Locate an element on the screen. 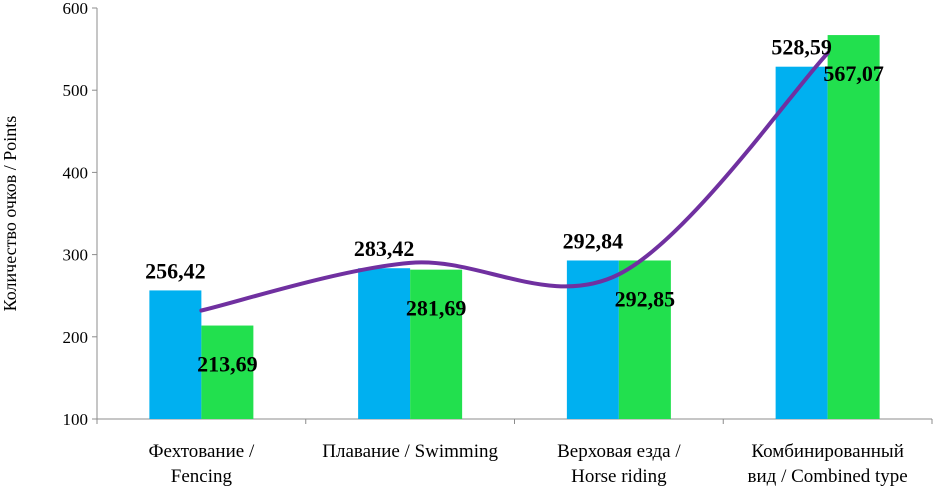 The image size is (938, 488). y-tick-label: 600 is located at coordinates (76, 9).